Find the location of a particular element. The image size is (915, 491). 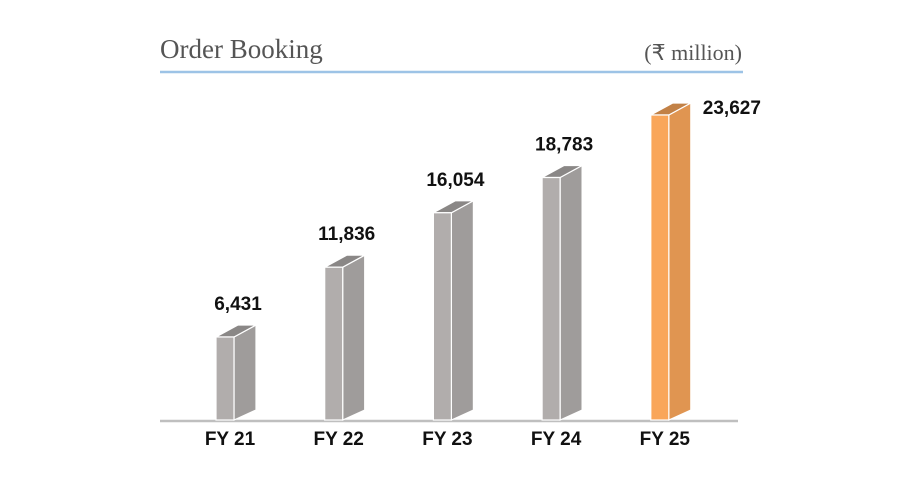

value-label: 11,836 is located at coordinates (346, 234).